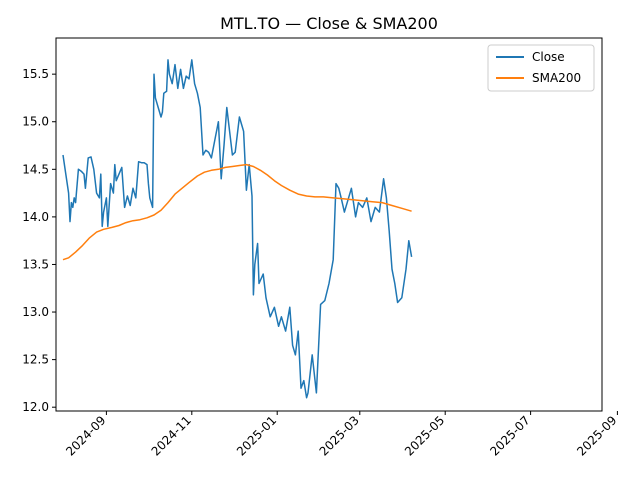  I want to click on x-tick-label: 2024-09, so click(85, 435).